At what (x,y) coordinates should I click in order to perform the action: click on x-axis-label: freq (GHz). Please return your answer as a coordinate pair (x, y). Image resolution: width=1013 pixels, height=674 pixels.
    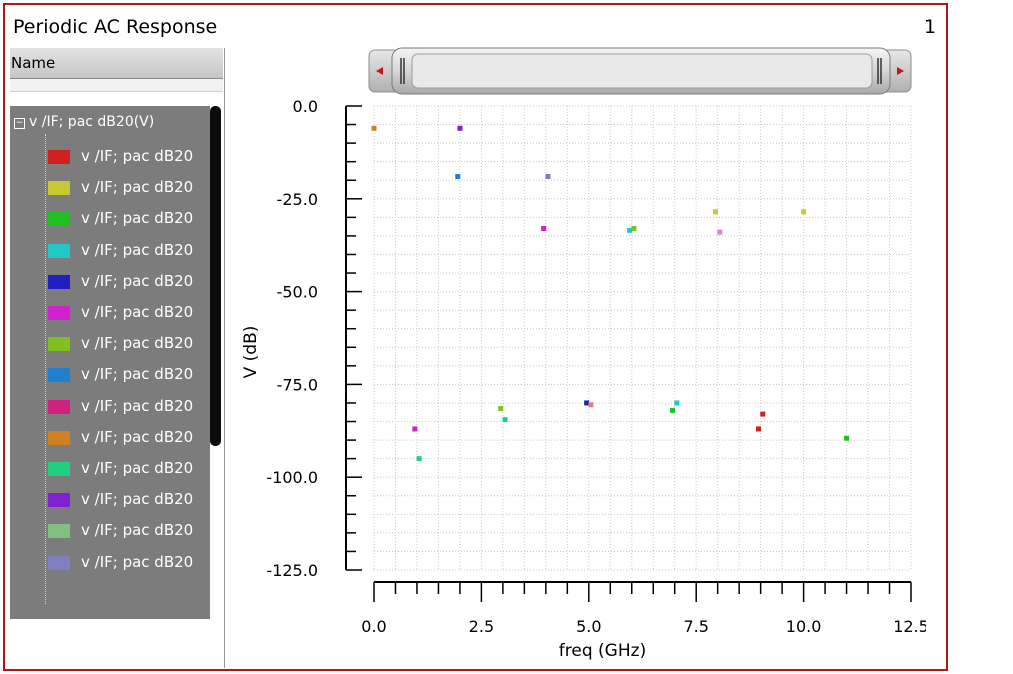
    Looking at the image, I should click on (602, 650).